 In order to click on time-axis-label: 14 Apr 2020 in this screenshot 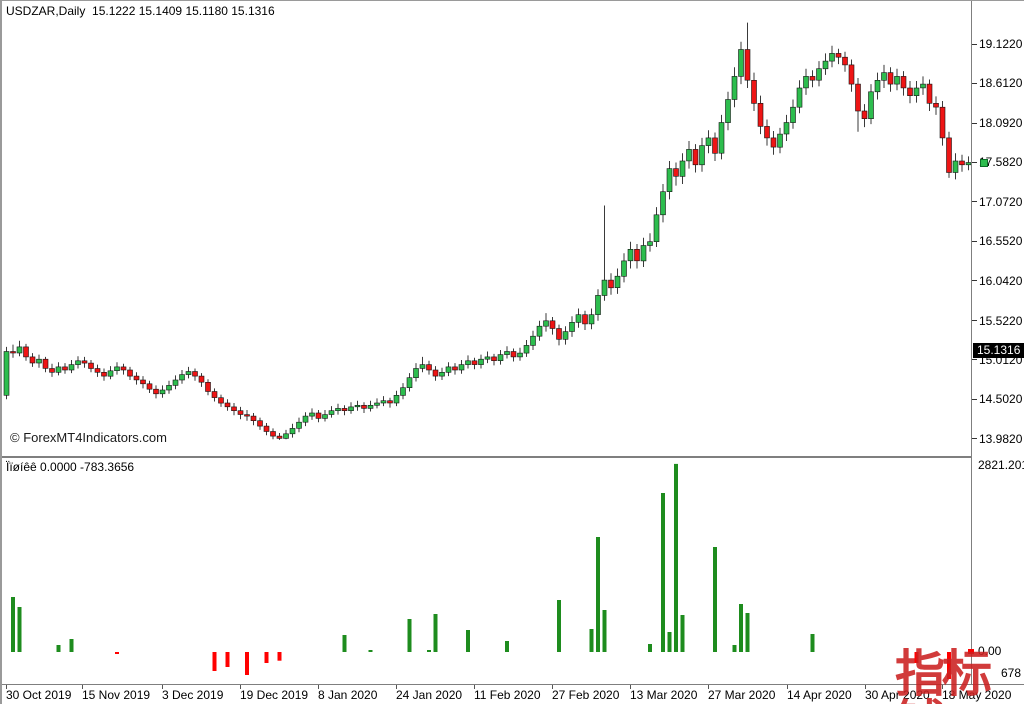, I will do `click(819, 695)`.